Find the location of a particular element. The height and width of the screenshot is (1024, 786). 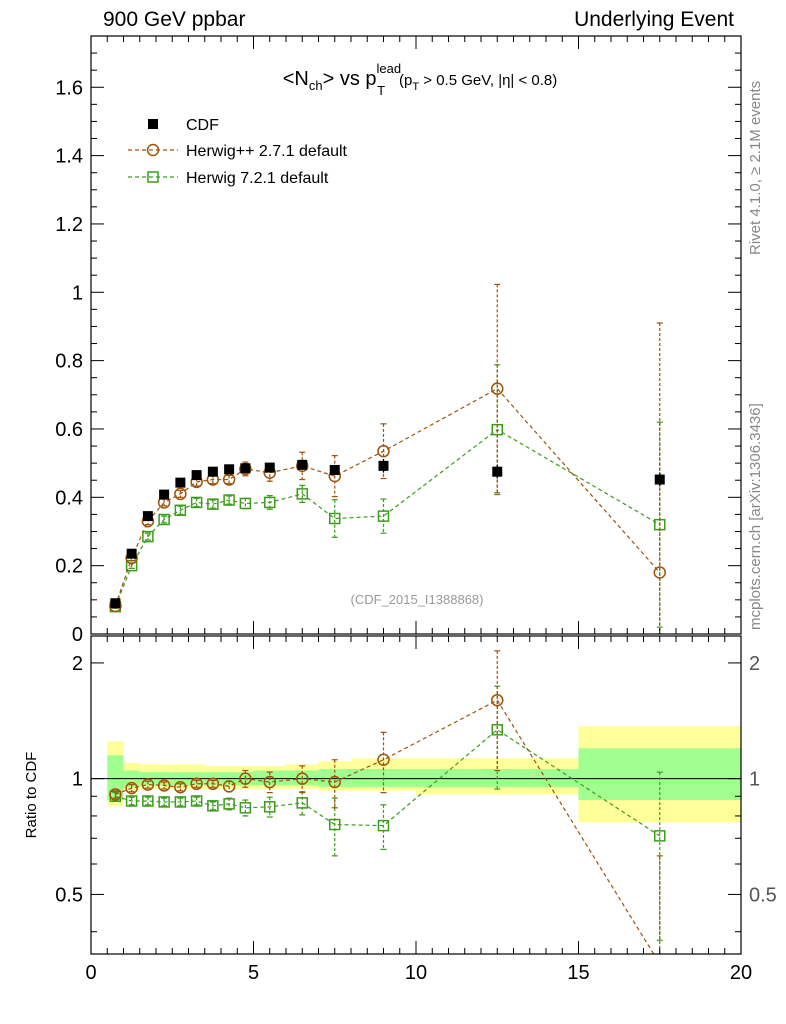

legend-marker-herwig7 is located at coordinates (153, 177).